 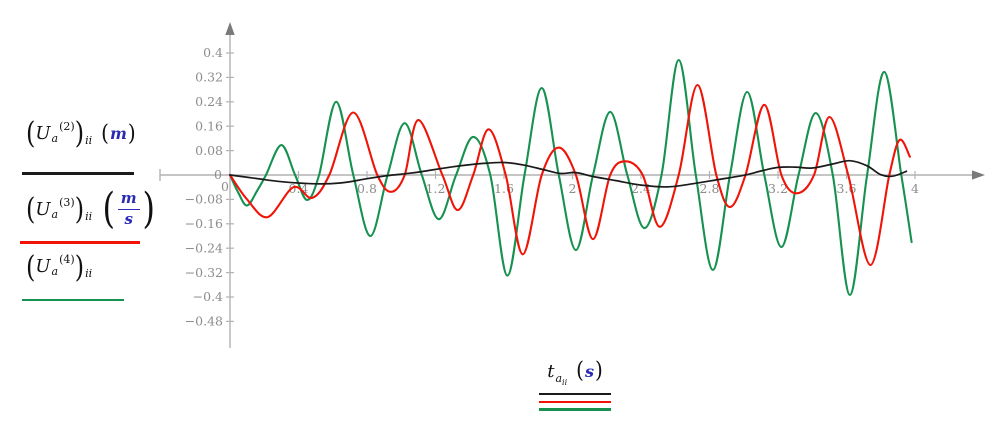 What do you see at coordinates (128, 218) in the screenshot?
I see `fraction-denominator: s` at bounding box center [128, 218].